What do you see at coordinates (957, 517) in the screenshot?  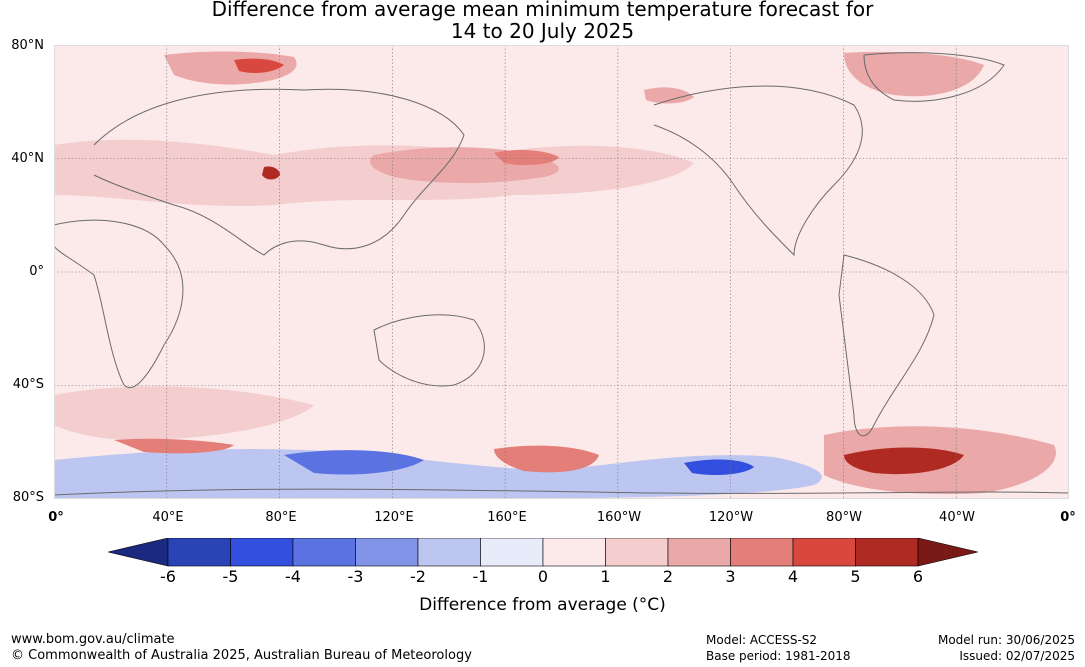 I see `lon-label-40w: 40°W` at bounding box center [957, 517].